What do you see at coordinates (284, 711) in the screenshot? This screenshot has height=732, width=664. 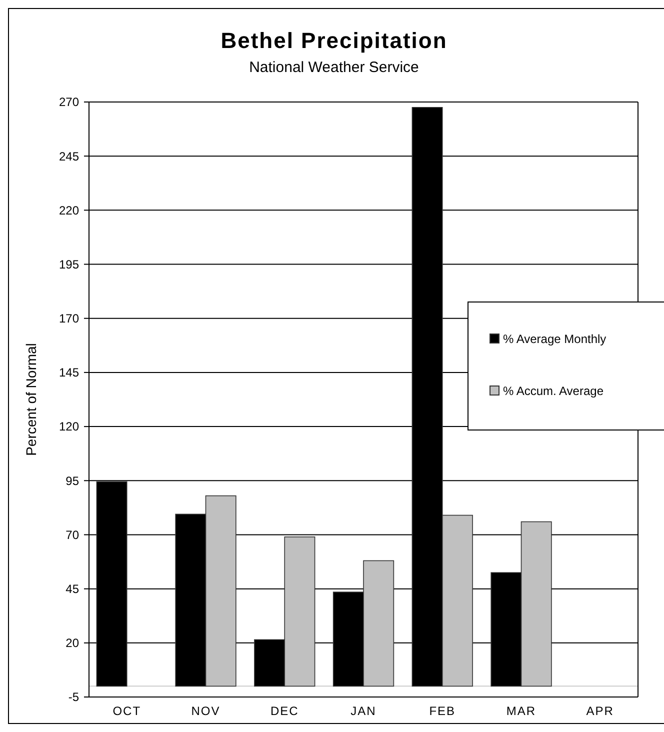 I see `x-tick-label: DEC` at bounding box center [284, 711].